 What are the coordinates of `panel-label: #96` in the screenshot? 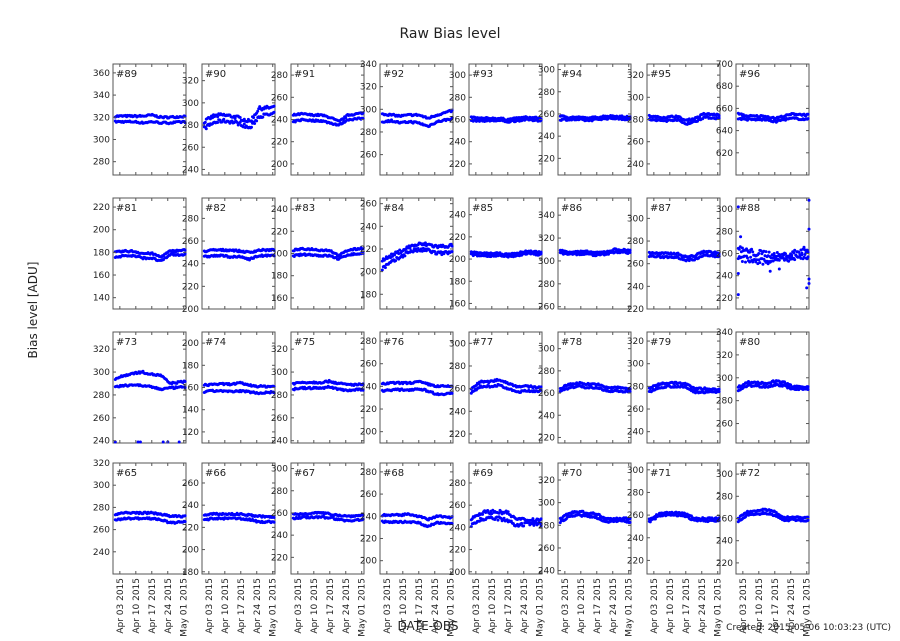 It's located at (749, 74).